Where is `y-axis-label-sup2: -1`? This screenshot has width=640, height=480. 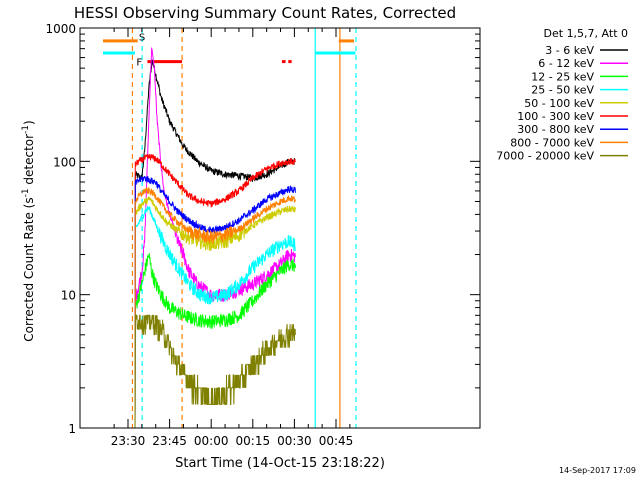
y-axis-label-sup2: -1 is located at coordinates (26, 129).